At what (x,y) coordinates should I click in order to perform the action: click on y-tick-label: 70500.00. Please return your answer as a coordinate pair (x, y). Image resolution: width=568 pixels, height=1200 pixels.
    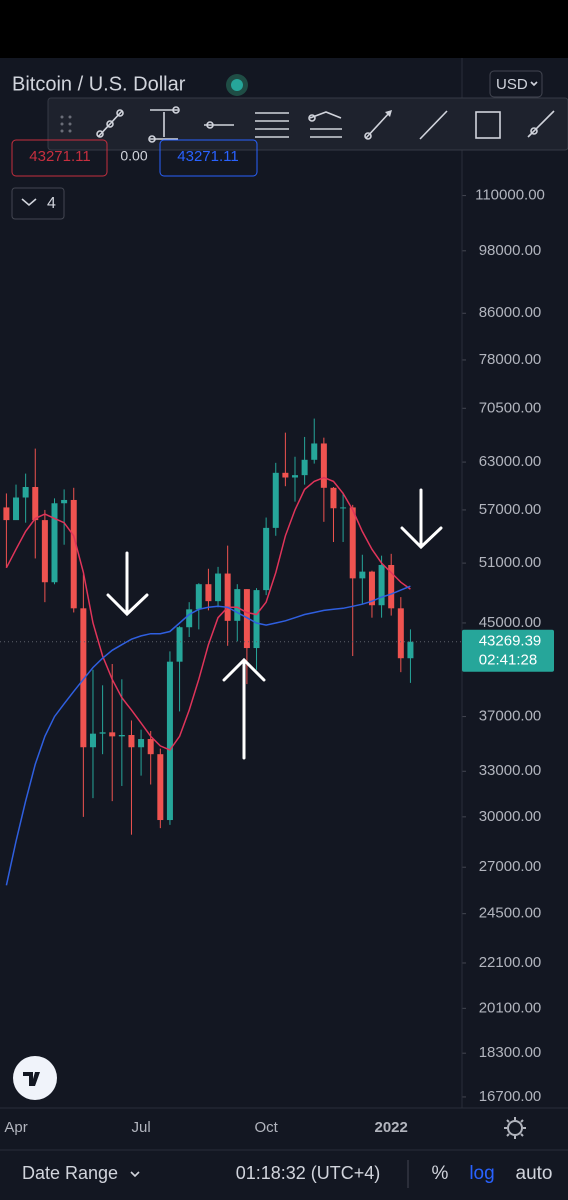
    Looking at the image, I should click on (510, 407).